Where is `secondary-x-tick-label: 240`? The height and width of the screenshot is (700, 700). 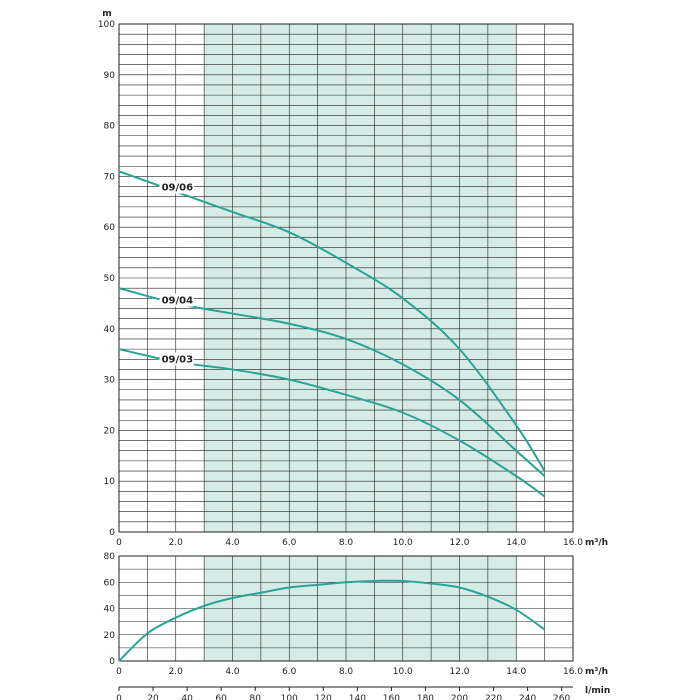
secondary-x-tick-label: 240 is located at coordinates (527, 697).